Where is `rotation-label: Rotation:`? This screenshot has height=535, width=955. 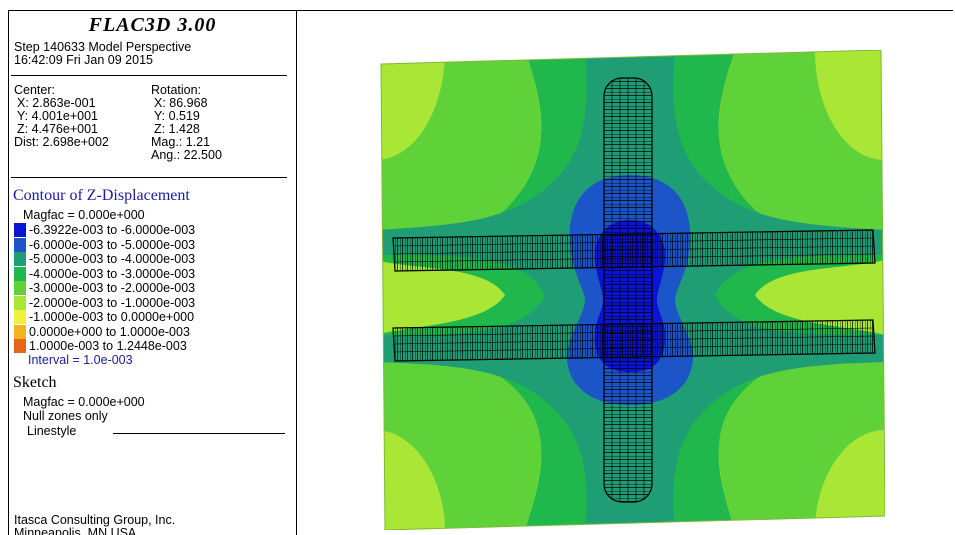 rotation-label: Rotation: is located at coordinates (176, 90).